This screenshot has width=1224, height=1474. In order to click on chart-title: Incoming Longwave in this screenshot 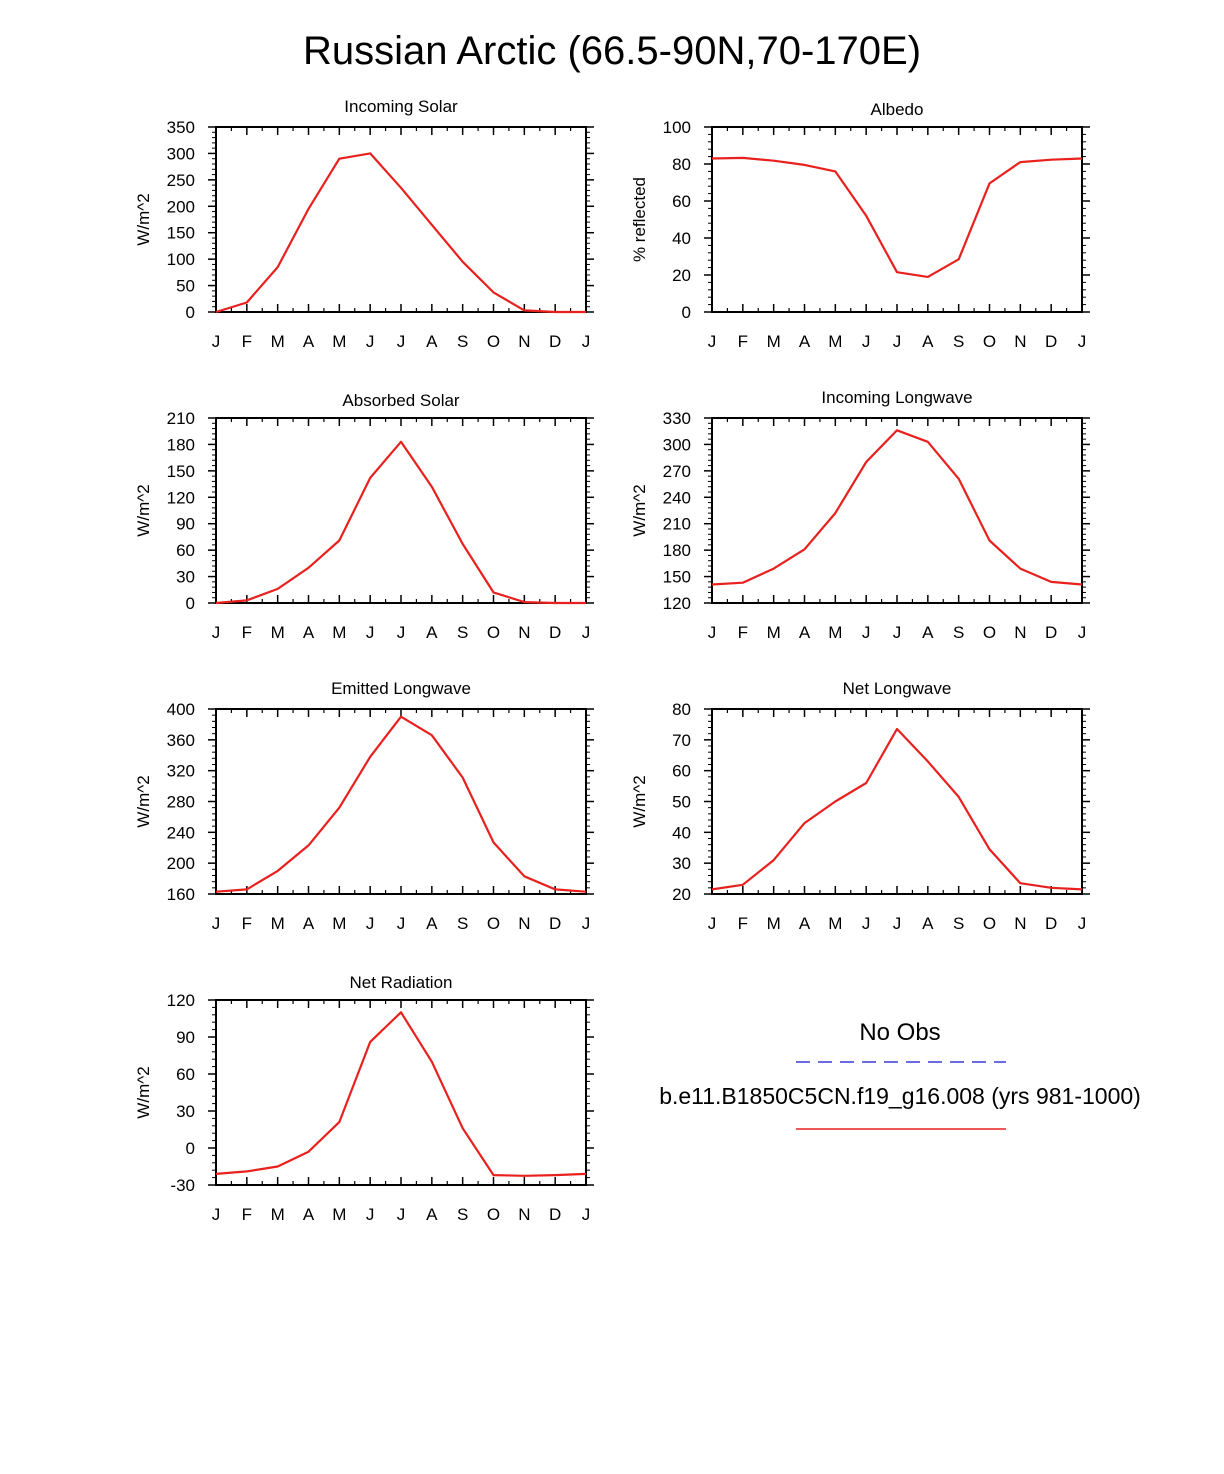, I will do `click(896, 397)`.